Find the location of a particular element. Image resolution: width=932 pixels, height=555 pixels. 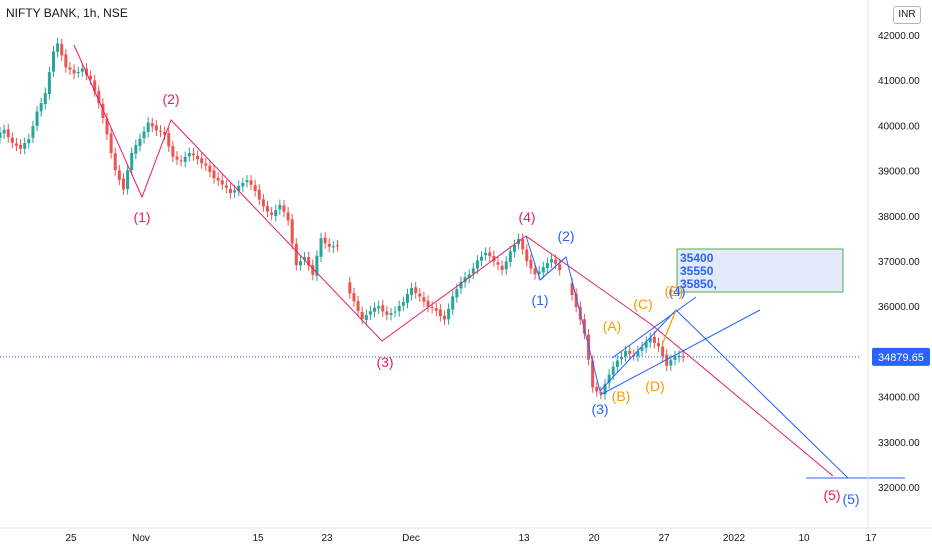

y-tick-label: 40000.00 is located at coordinates (899, 126).